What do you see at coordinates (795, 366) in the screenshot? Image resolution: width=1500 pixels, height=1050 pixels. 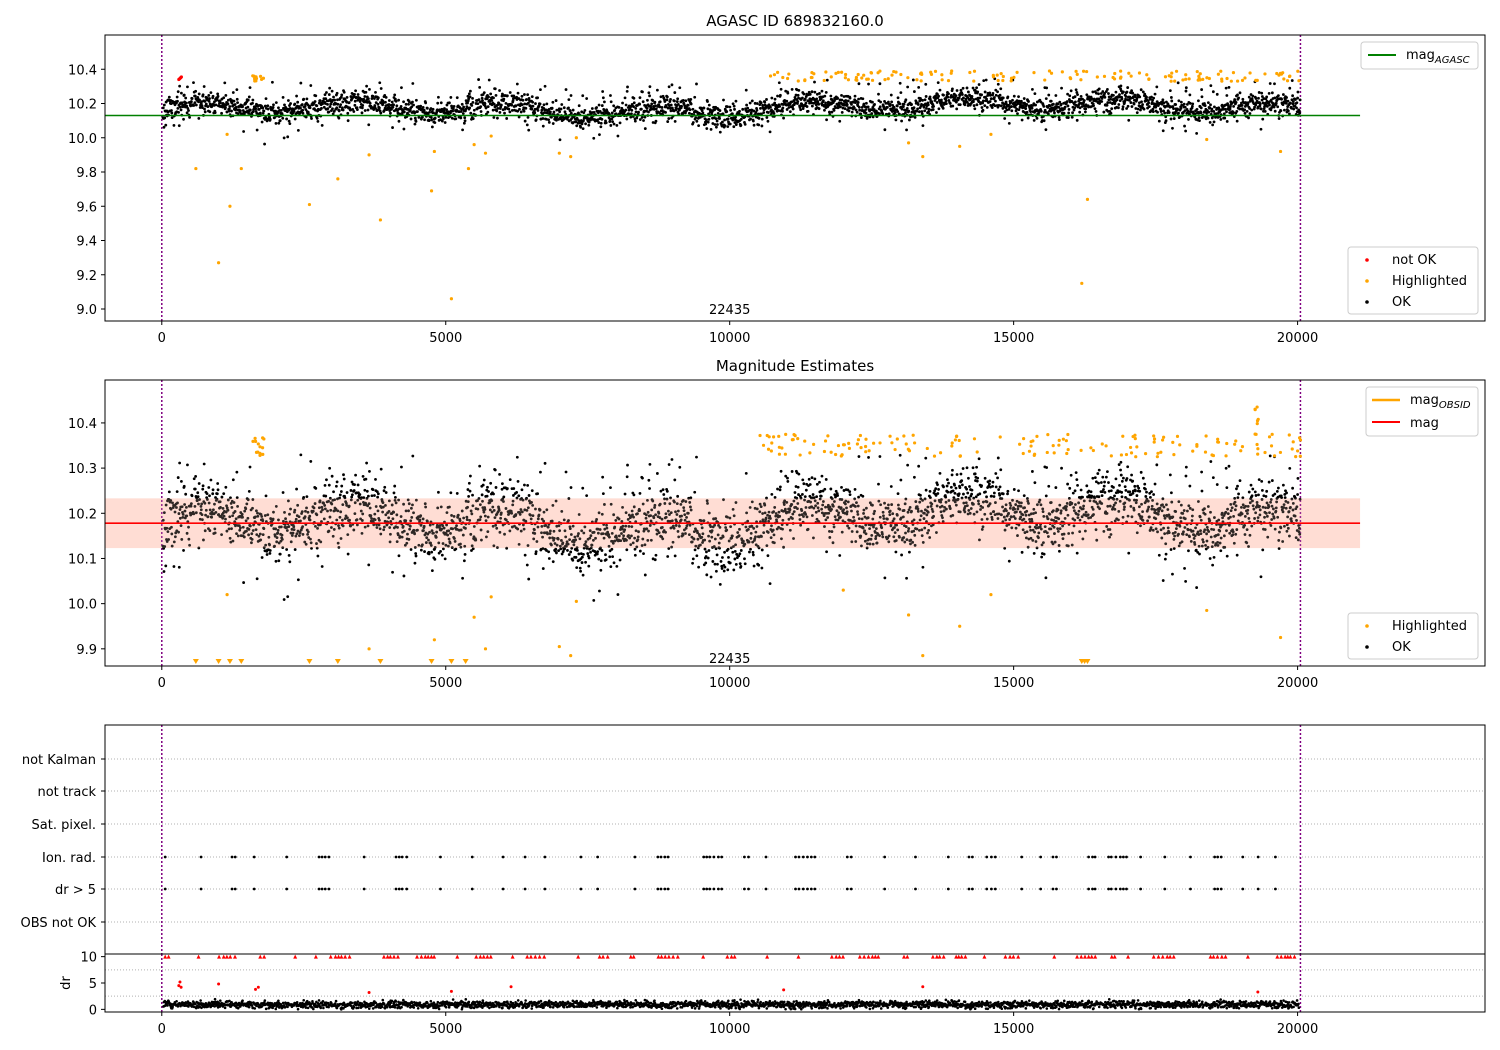 I see `panel-magnitude-title: Magnitude Estimates` at bounding box center [795, 366].